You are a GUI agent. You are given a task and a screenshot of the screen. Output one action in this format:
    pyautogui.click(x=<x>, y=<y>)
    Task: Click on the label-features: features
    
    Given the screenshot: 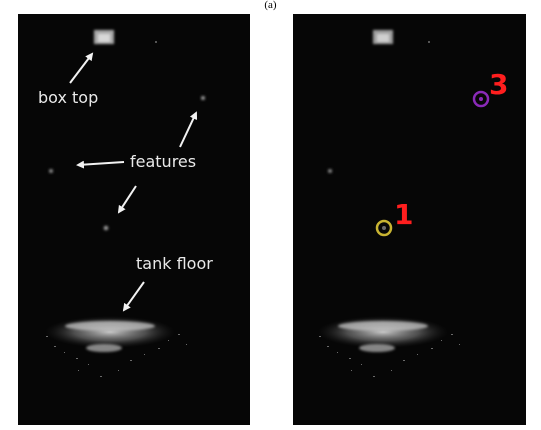 What is the action you would take?
    pyautogui.click(x=163, y=161)
    